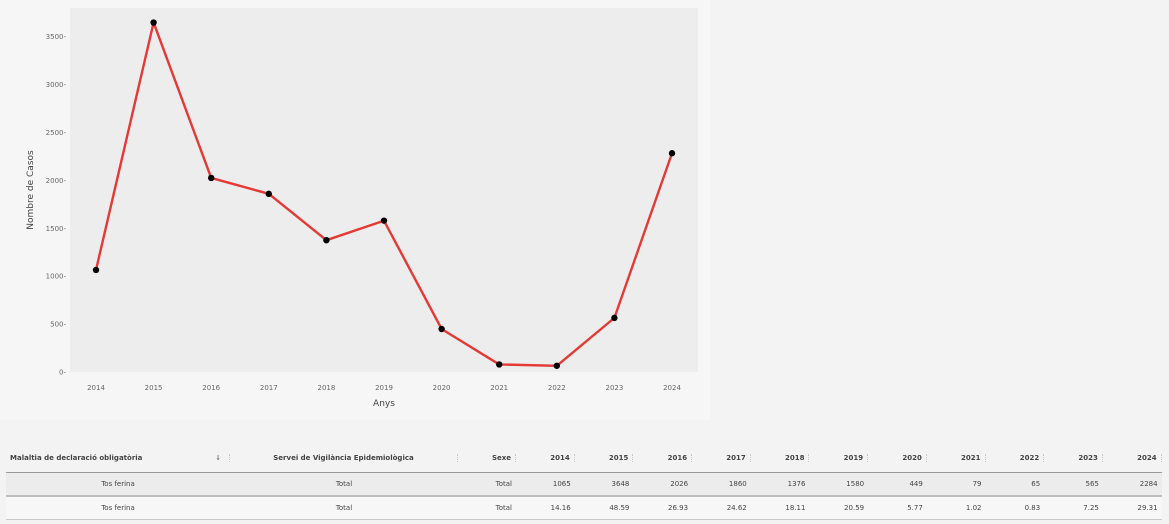  I want to click on table-cell: 2284, so click(1148, 484).